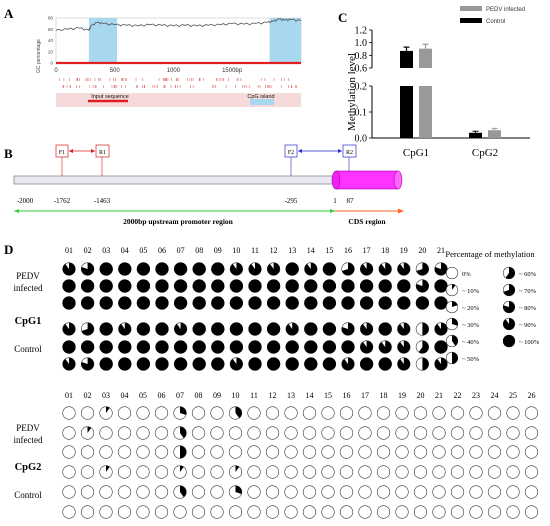 This screenshot has width=550, height=526. I want to click on cpg2-r3-c6, so click(161, 452).